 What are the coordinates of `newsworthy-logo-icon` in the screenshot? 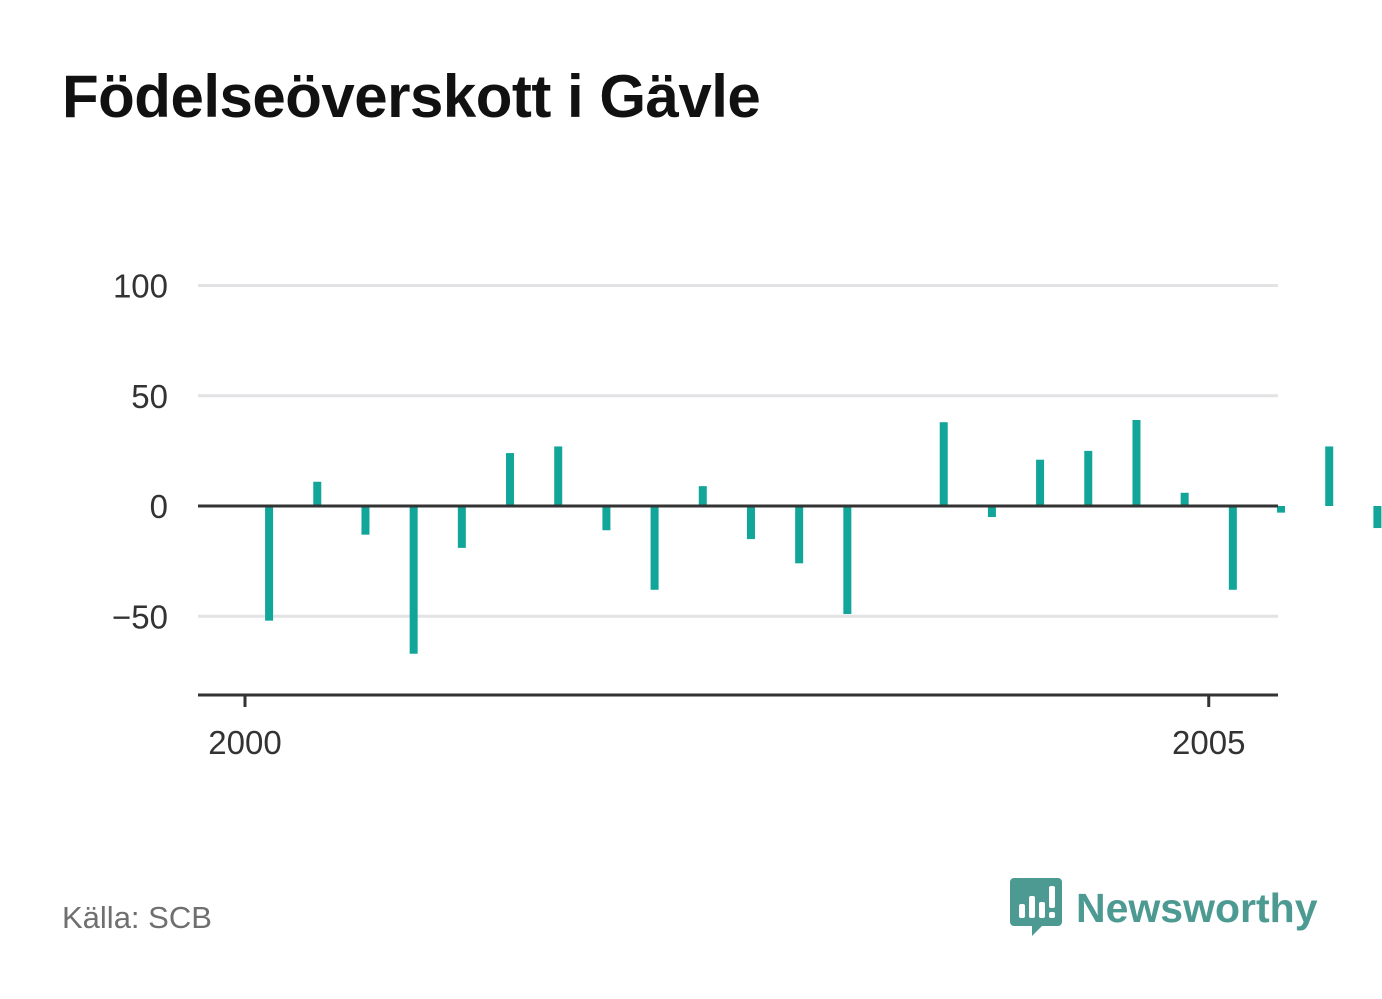 It's located at (1036, 907).